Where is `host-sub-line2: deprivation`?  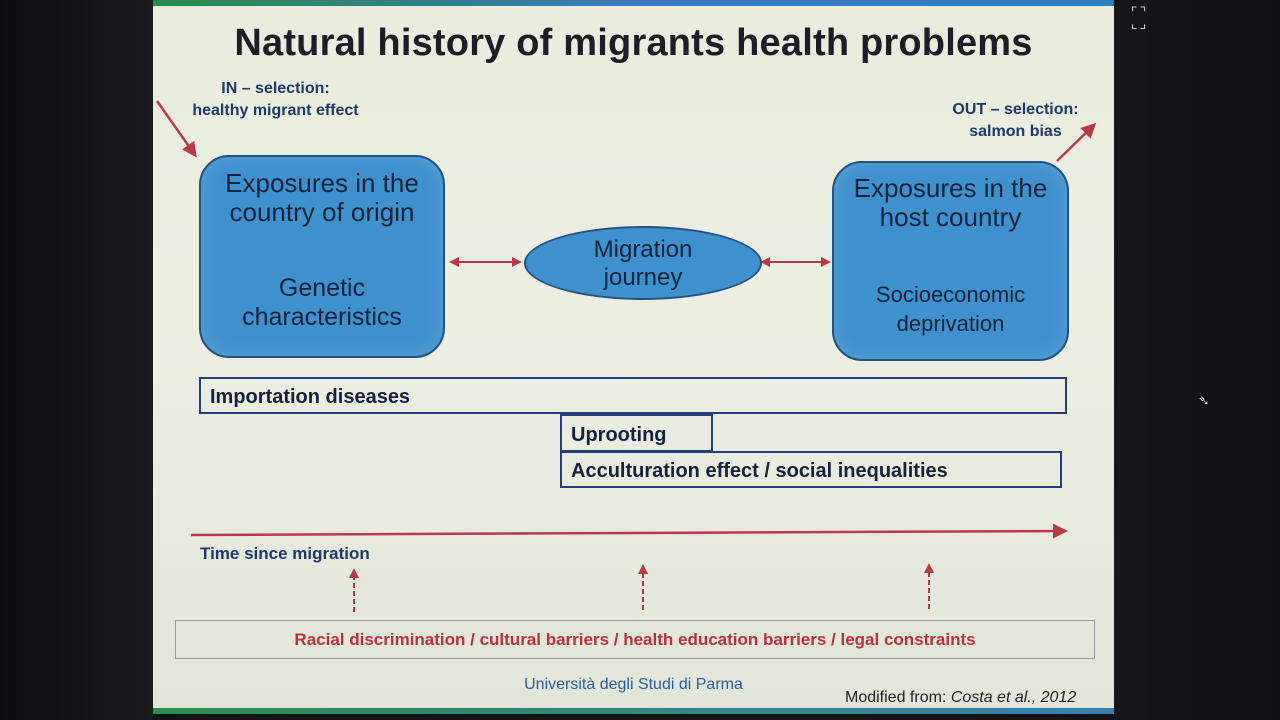 host-sub-line2: deprivation is located at coordinates (950, 323).